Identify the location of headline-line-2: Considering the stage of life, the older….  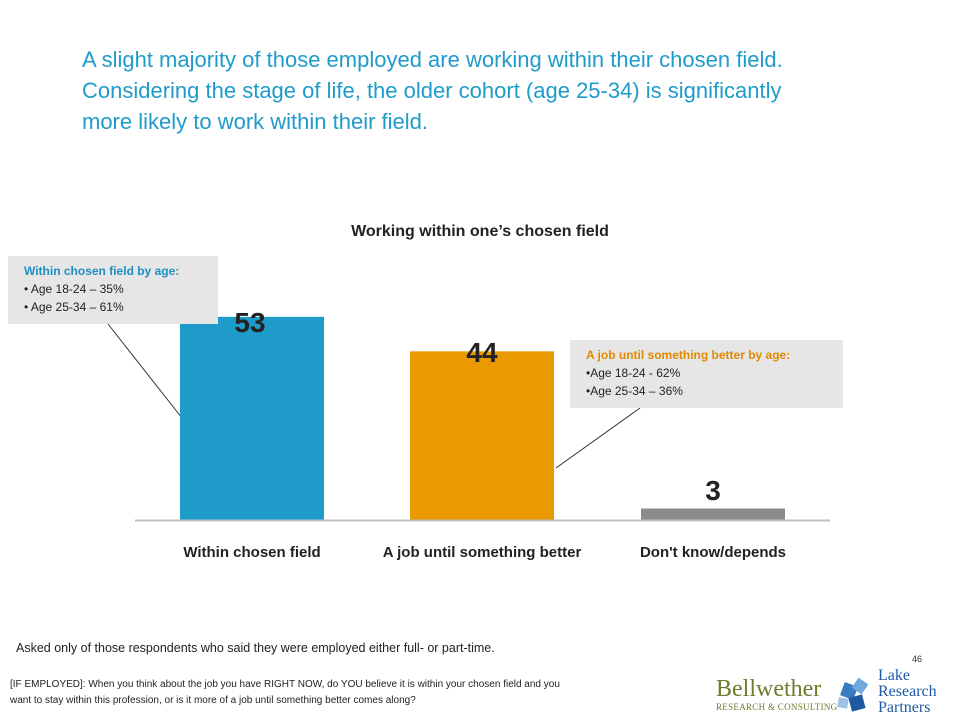
(432, 90).